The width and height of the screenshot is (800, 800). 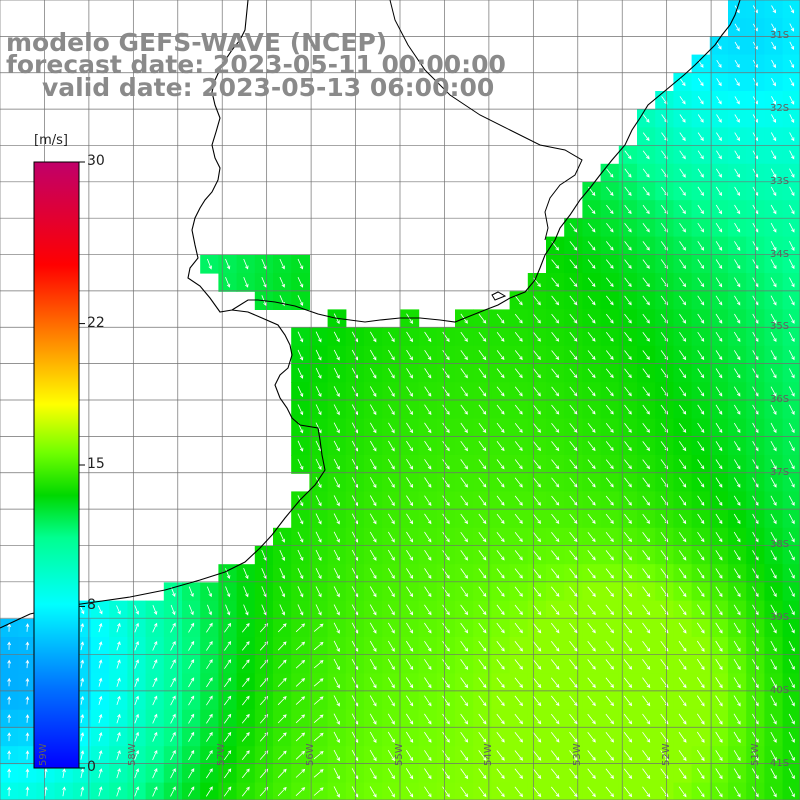 What do you see at coordinates (96, 161) in the screenshot?
I see `colorbar-tick-label: 30` at bounding box center [96, 161].